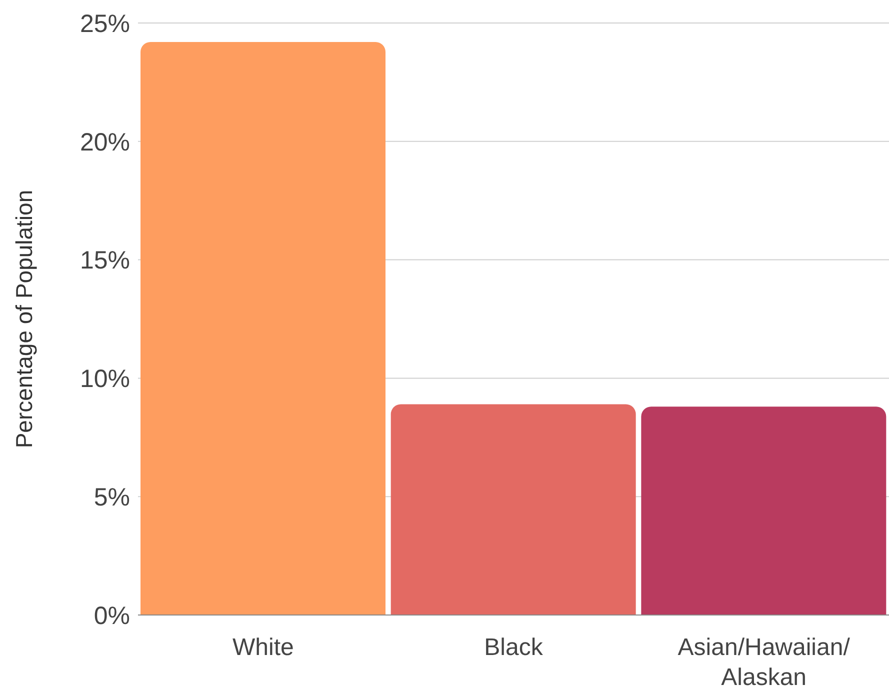 The height and width of the screenshot is (695, 889). I want to click on x-tick-label: Black, so click(514, 647).